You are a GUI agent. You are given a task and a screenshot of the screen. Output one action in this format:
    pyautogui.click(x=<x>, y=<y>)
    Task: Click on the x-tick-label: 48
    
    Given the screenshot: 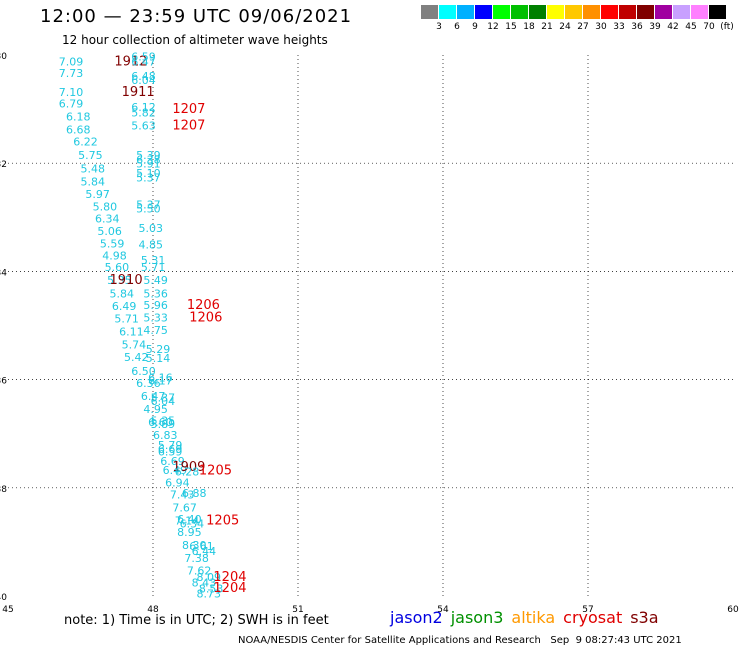 What is the action you would take?
    pyautogui.click(x=153, y=610)
    